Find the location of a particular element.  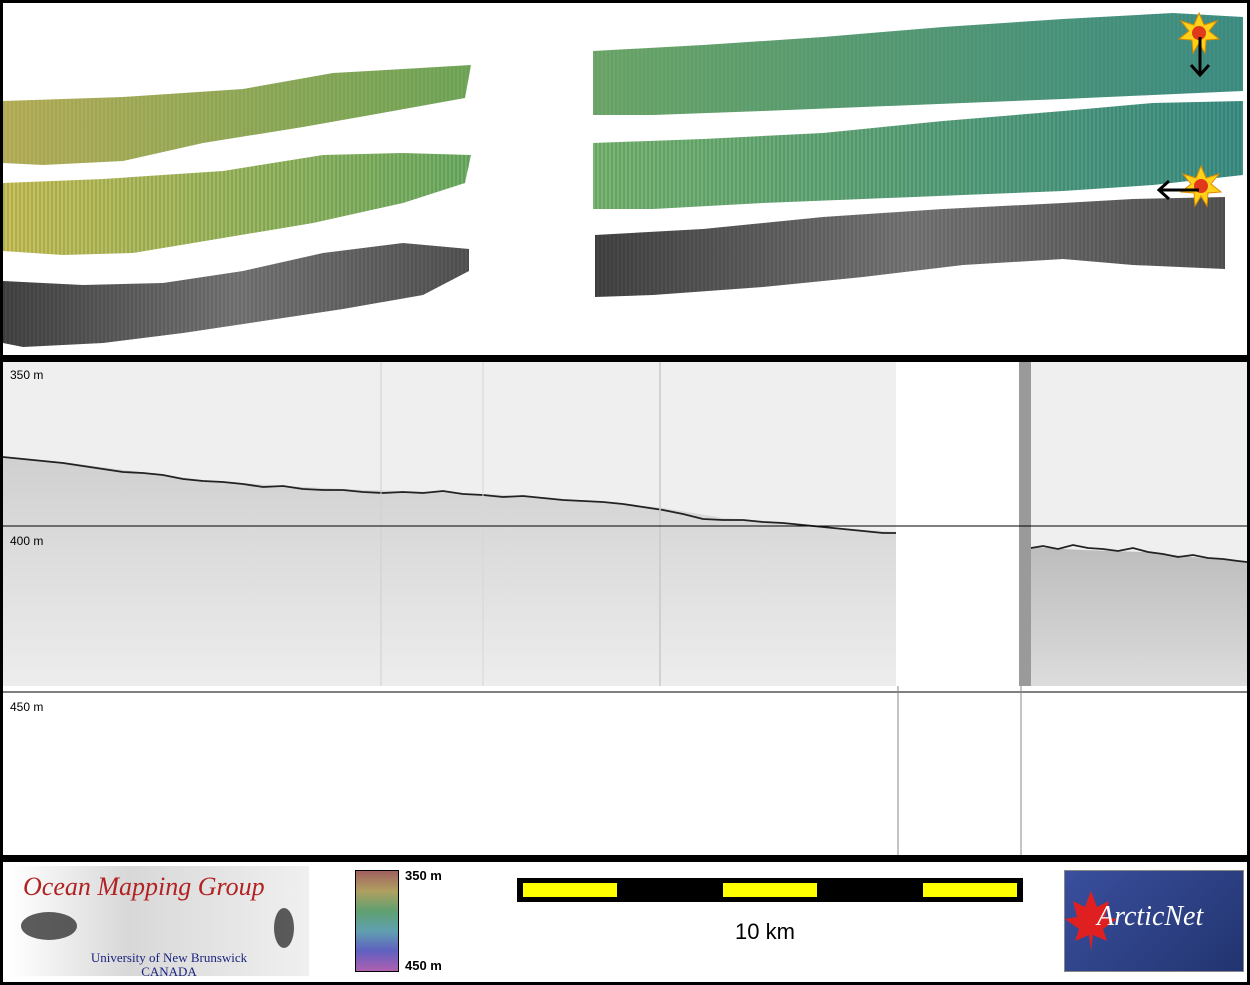

seafloor-reflector-right is located at coordinates (1138, 553).